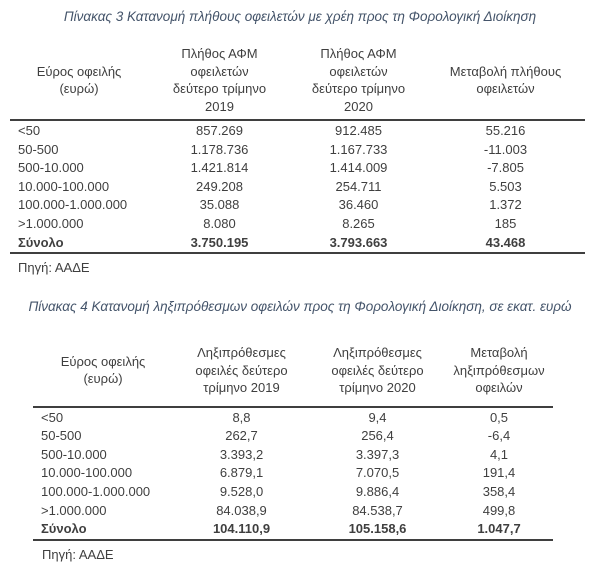  I want to click on table-row: >1.000.000 84.038,9 84.538,7 499,8, so click(293, 511).